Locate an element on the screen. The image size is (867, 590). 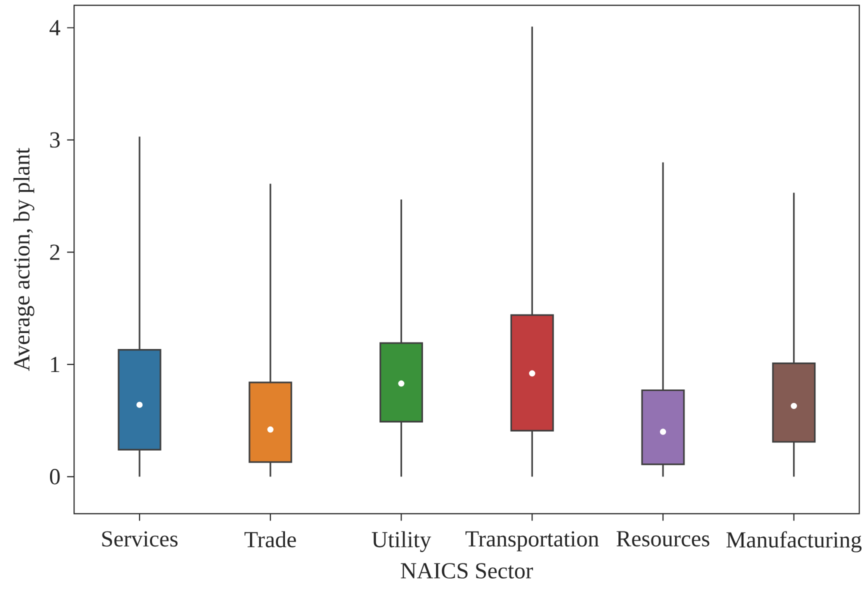
y-tick-label: 4 is located at coordinates (55, 28).